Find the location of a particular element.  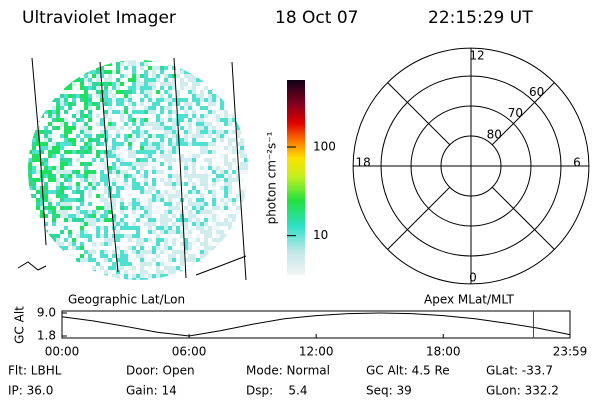

y-tick-label: 9.0 is located at coordinates (46, 313).